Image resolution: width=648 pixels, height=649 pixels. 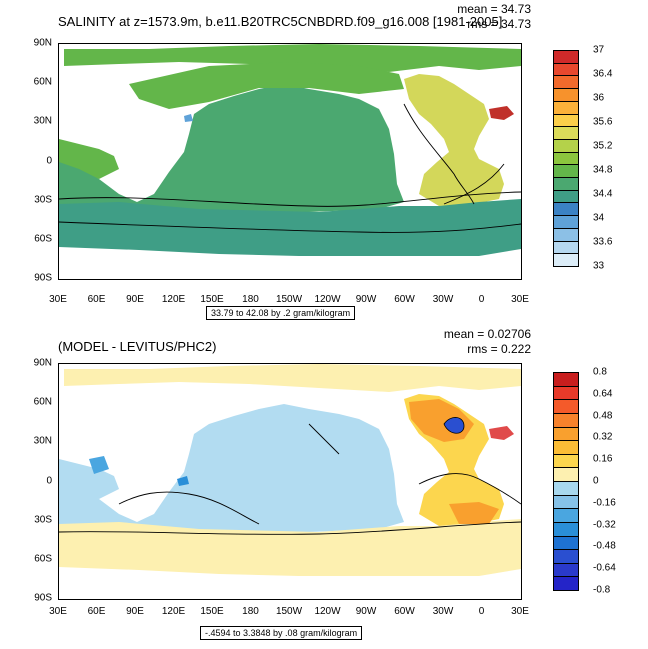 What do you see at coordinates (137, 346) in the screenshot?
I see `difference-title: (MODEL - LEVITUS/PHC2)` at bounding box center [137, 346].